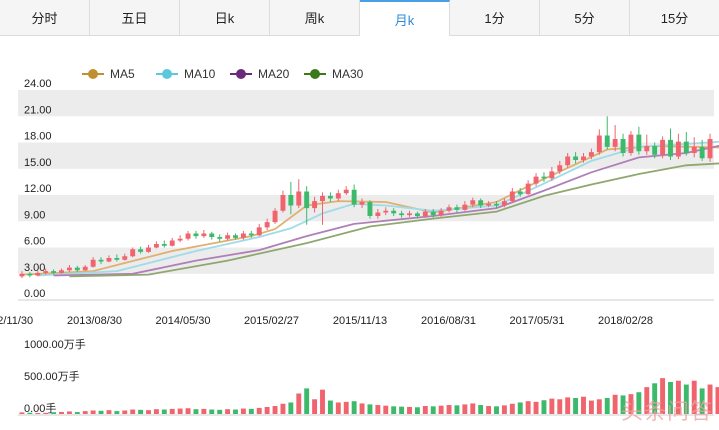 This screenshot has width=719, height=430. Describe the element at coordinates (108, 74) in the screenshot. I see `legend-item-ma5: MA5` at that location.